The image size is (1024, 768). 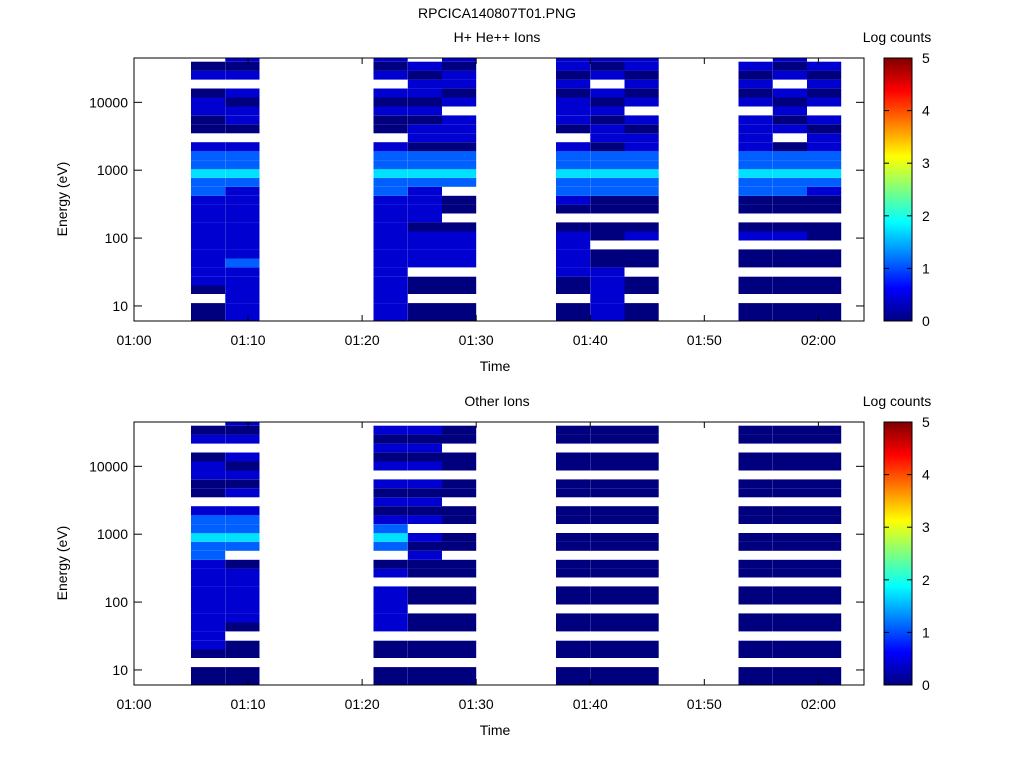 What do you see at coordinates (704, 340) in the screenshot?
I see `x-tick-label: 01:50` at bounding box center [704, 340].